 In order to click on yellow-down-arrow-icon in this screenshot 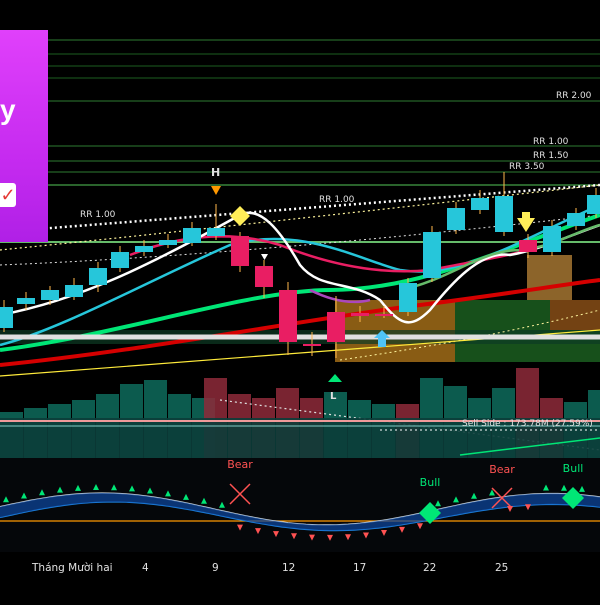, I will do `click(526, 225)`.